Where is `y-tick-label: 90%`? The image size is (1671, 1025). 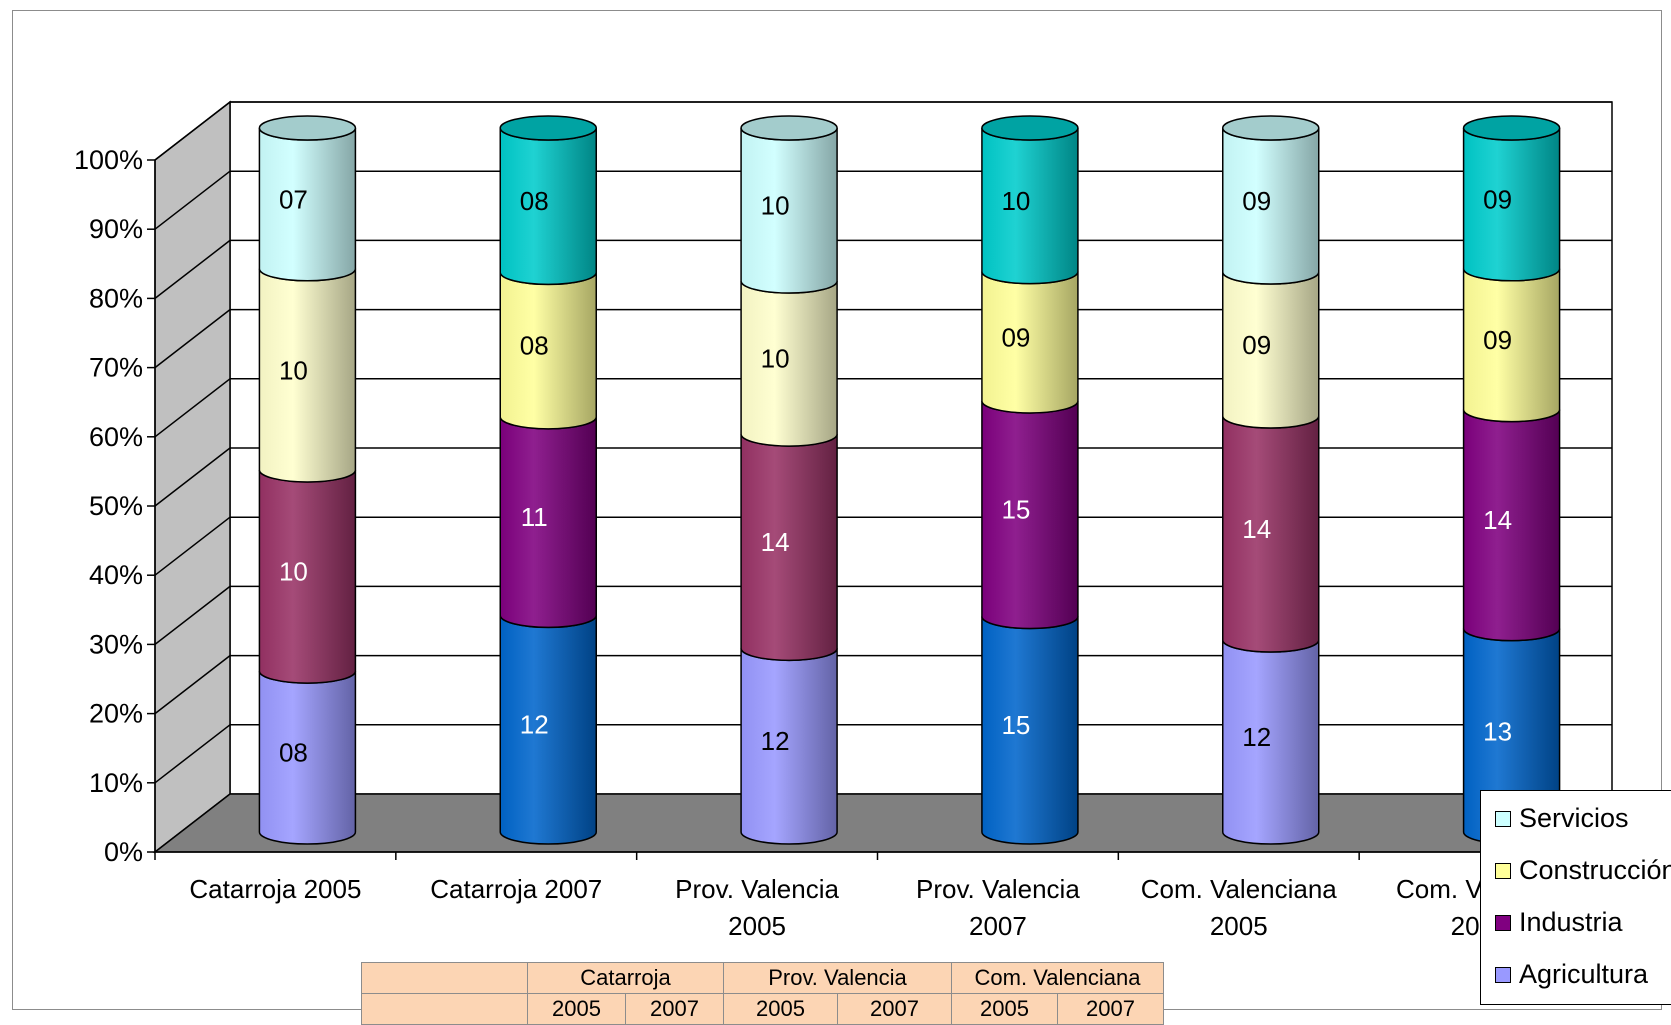 y-tick-label: 90% is located at coordinates (116, 229).